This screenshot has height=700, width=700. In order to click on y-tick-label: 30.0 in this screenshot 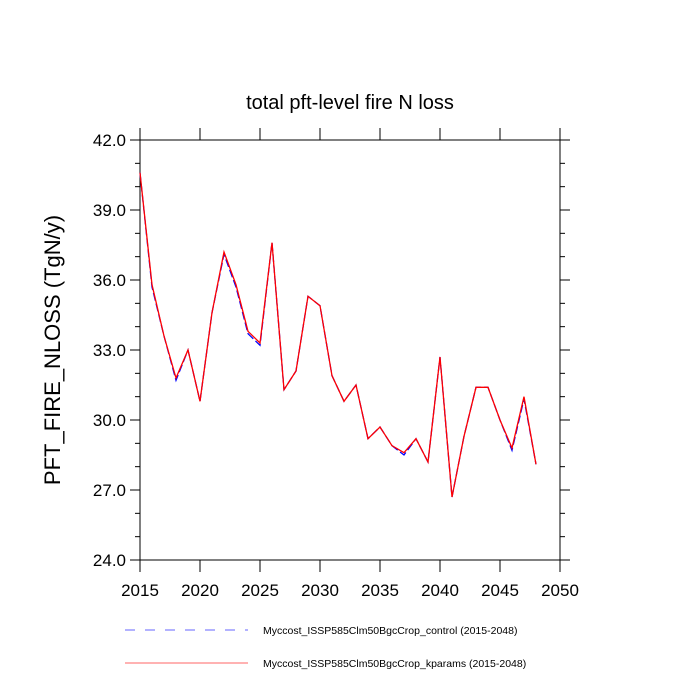, I will do `click(109, 420)`.